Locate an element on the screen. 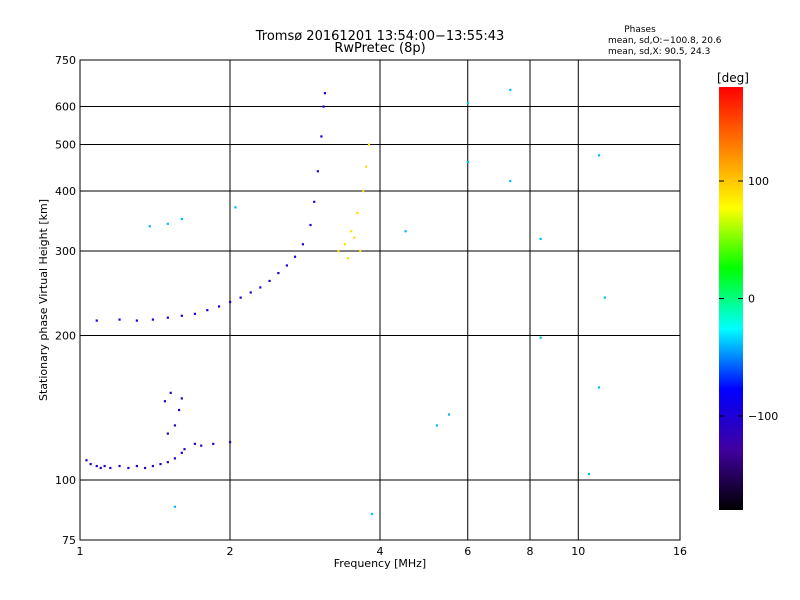 Image resolution: width=800 pixels, height=600 pixels. phases-mean-o: mean, sd,O:−100.8, 20.6 is located at coordinates (665, 41).